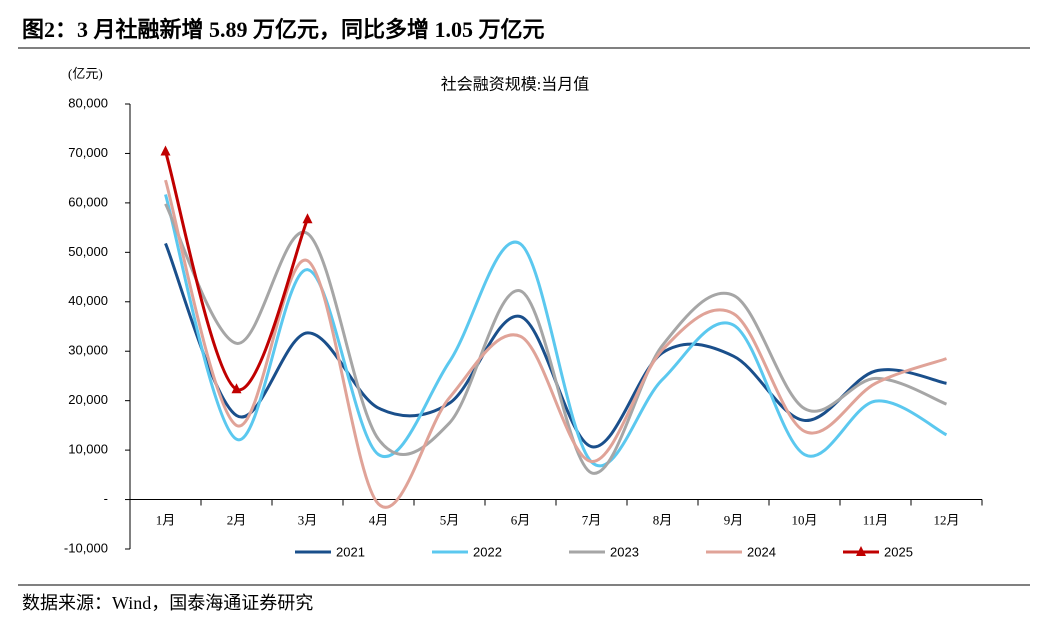 The height and width of the screenshot is (632, 1039). What do you see at coordinates (88, 399) in the screenshot?
I see `y-tick-label: 20,000` at bounding box center [88, 399].